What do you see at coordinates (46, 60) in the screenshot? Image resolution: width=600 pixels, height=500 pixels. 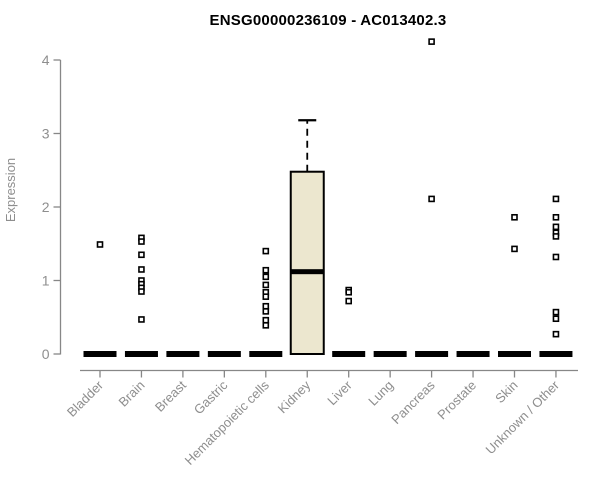 I see `y-tick-label: 4` at bounding box center [46, 60].